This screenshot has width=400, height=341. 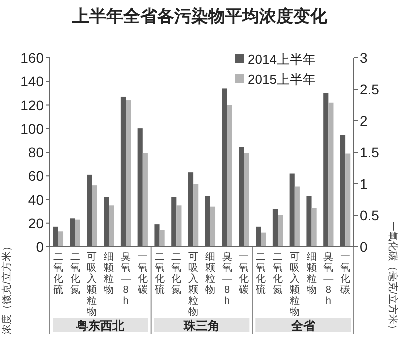 What do you see at coordinates (370, 90) in the screenshot?
I see `y2-tick-label: 2.5` at bounding box center [370, 90].